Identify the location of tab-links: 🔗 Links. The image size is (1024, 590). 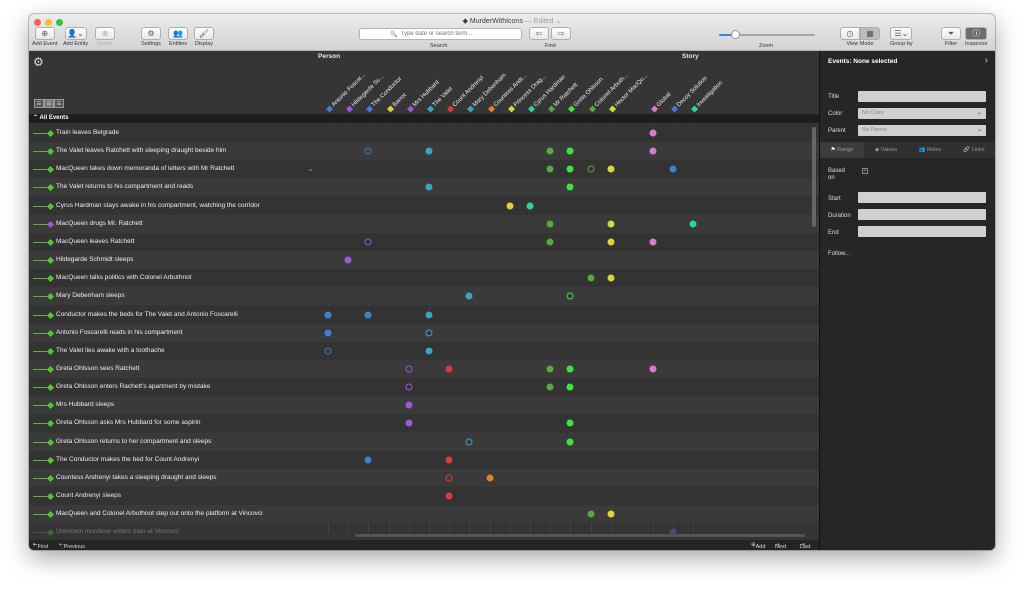
(974, 150).